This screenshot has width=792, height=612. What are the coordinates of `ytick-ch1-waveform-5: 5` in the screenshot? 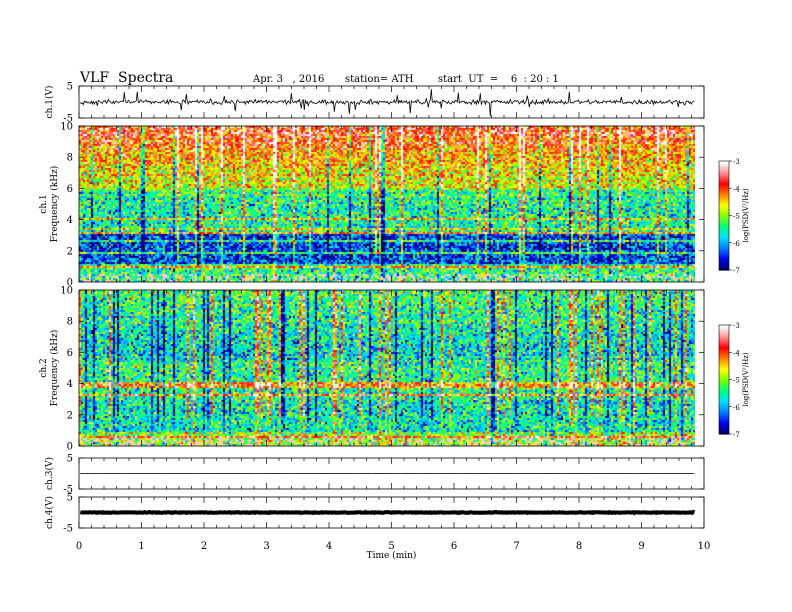 It's located at (70, 87).